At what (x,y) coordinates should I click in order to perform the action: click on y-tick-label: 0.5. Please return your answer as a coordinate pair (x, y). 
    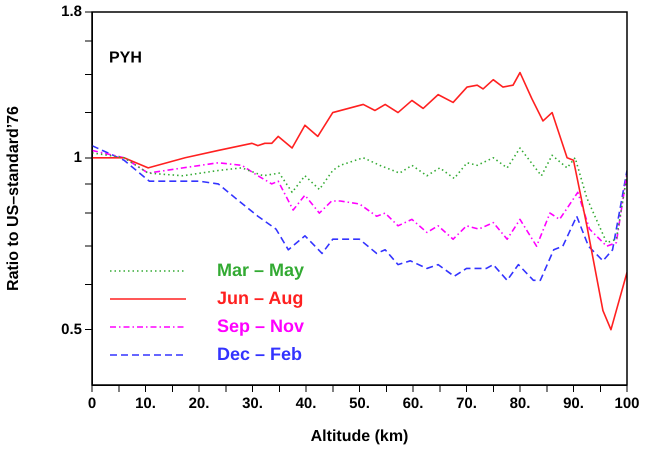
    Looking at the image, I should click on (71, 329).